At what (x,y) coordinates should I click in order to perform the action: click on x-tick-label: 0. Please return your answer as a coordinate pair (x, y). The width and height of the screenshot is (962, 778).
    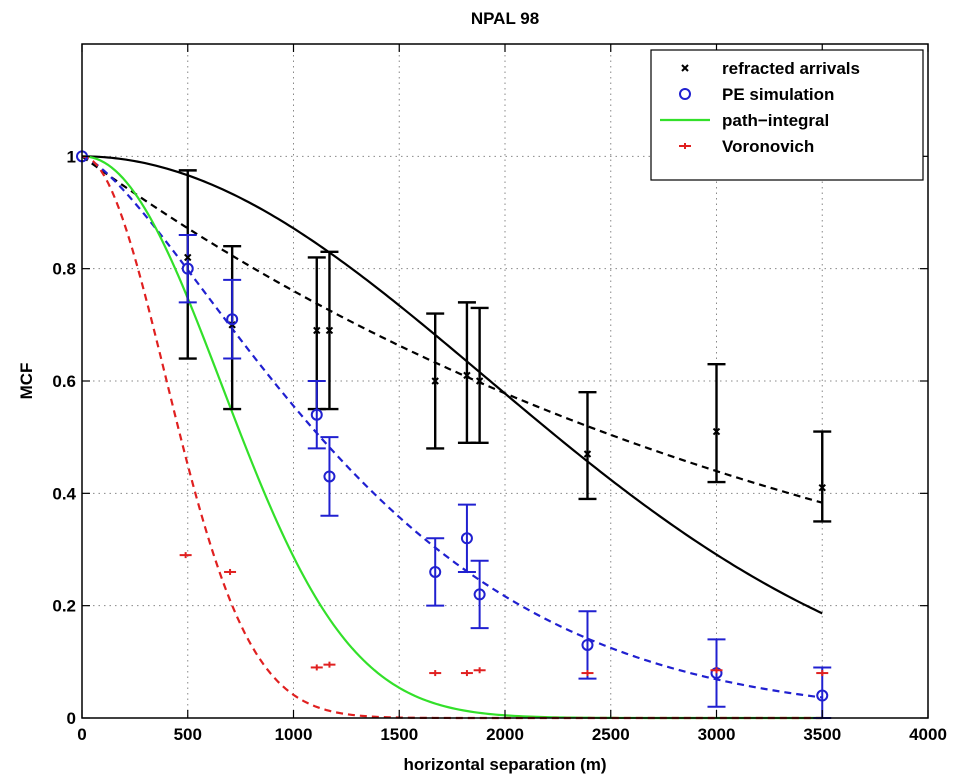
    Looking at the image, I should click on (81, 734).